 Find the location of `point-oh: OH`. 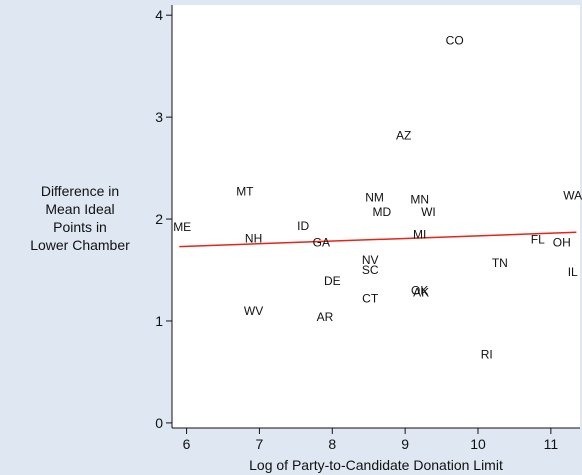

point-oh: OH is located at coordinates (562, 242).